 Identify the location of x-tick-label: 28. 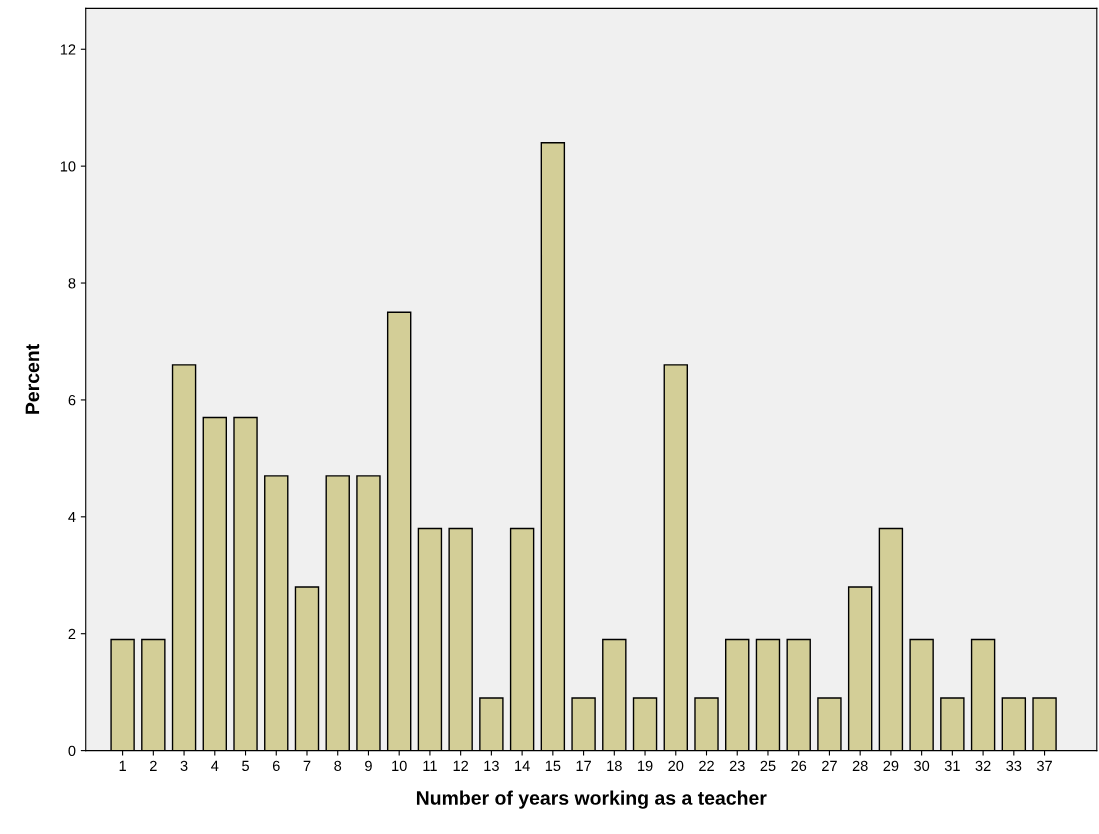
(860, 766).